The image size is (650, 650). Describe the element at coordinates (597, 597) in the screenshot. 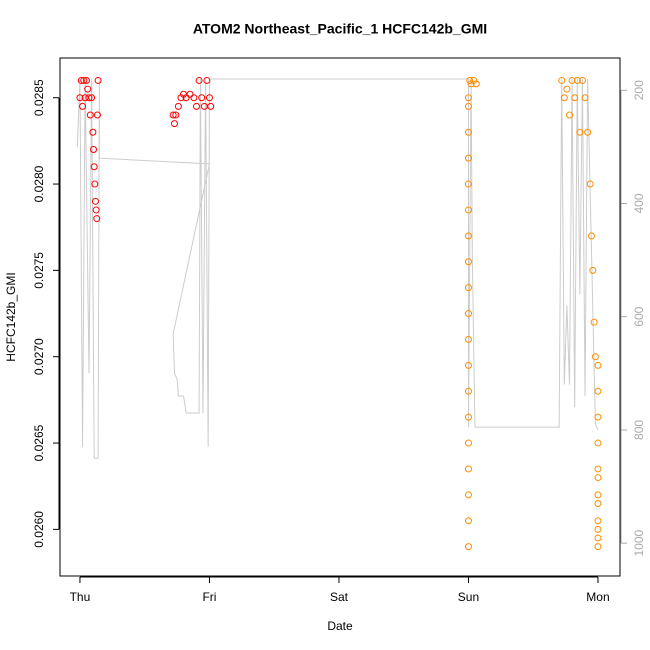

I see `x-tick-label: Mon` at that location.